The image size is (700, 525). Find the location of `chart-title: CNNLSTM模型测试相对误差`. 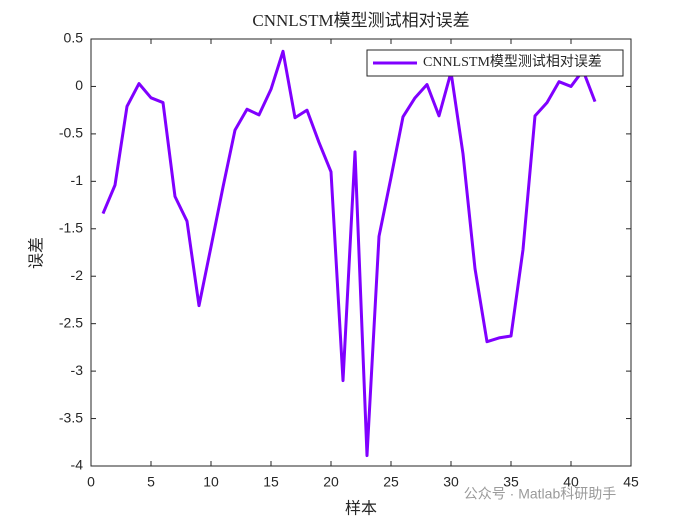

chart-title: CNNLSTM模型测试相对误差 is located at coordinates (360, 20).